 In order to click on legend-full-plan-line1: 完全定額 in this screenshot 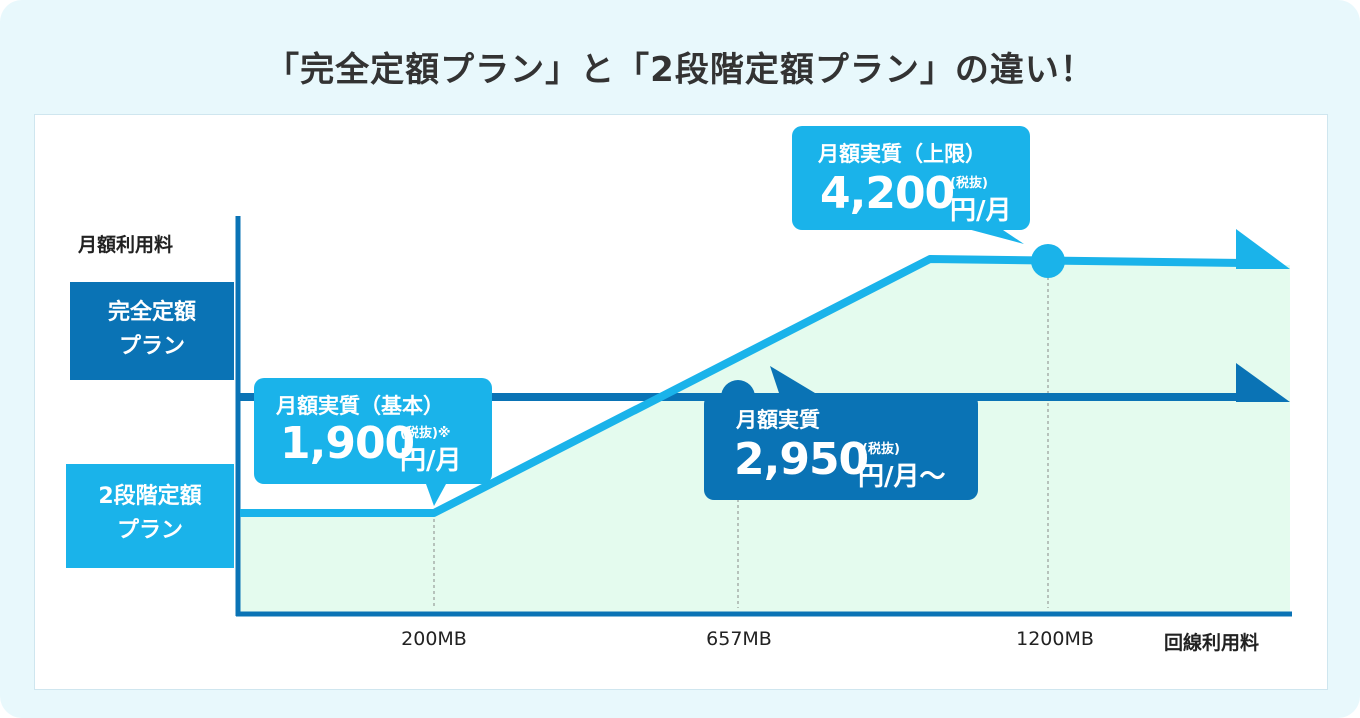, I will do `click(151, 312)`.